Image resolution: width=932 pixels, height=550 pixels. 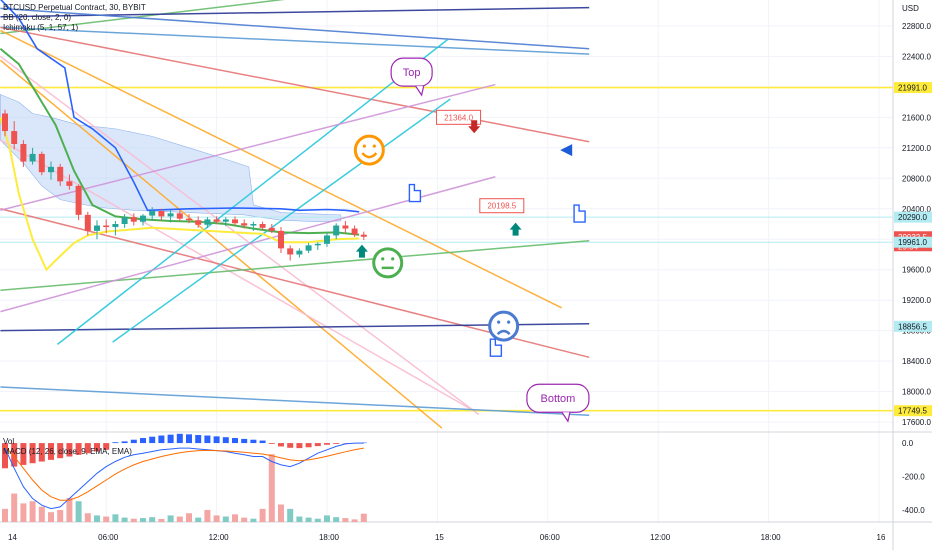 What do you see at coordinates (504, 326) in the screenshot?
I see `smiley-sad-icon` at bounding box center [504, 326].